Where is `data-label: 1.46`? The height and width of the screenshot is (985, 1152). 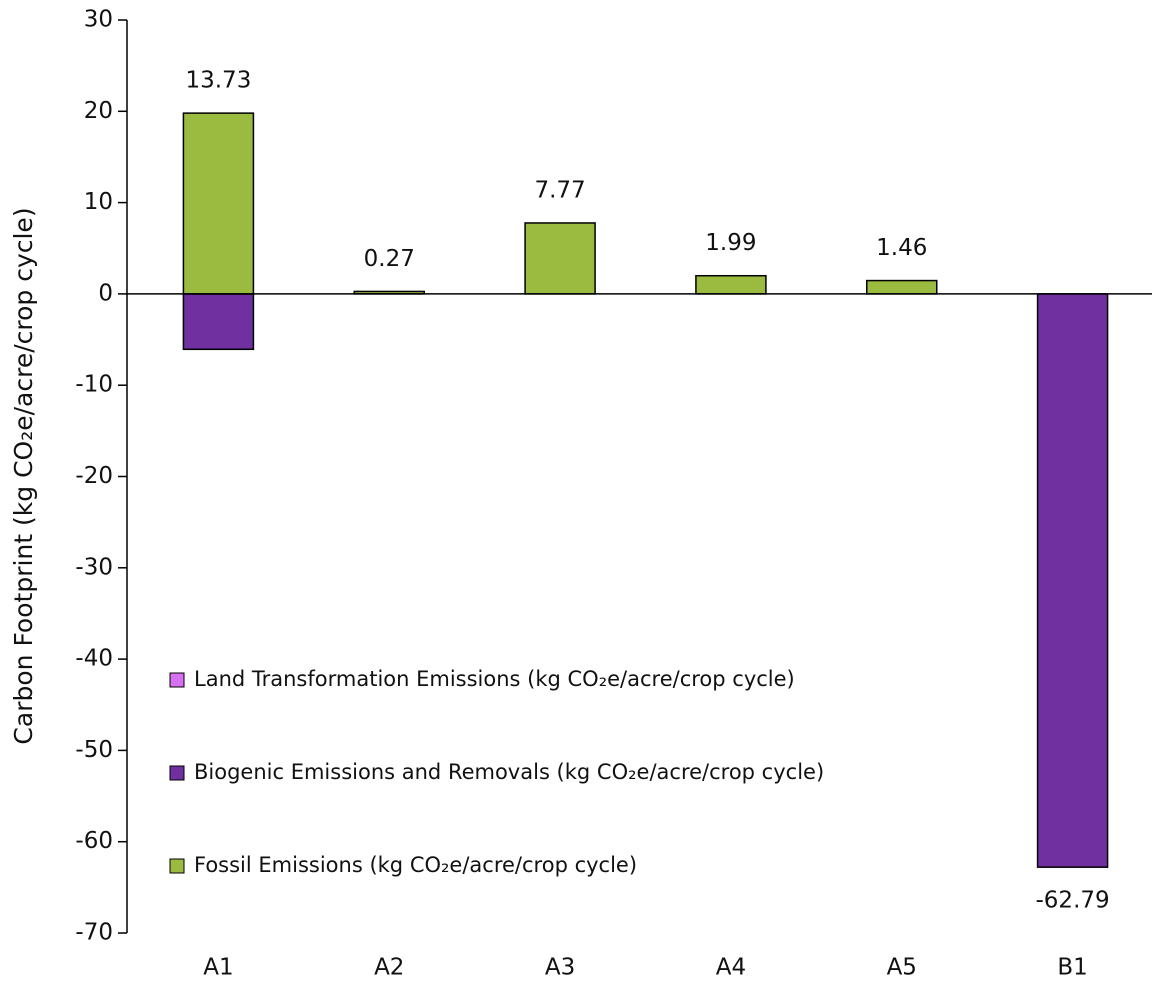
data-label: 1.46 is located at coordinates (901, 248).